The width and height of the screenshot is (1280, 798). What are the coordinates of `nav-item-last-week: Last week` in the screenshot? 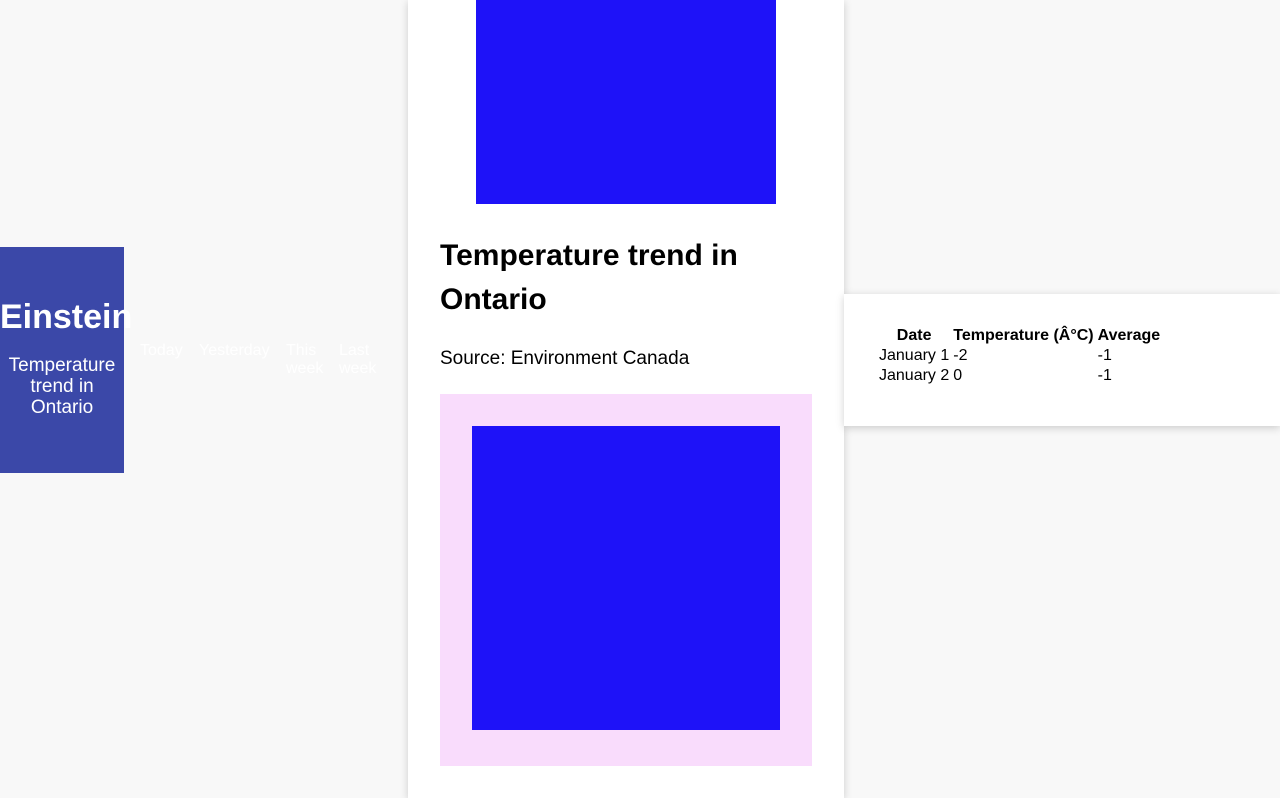 It's located at (358, 359).